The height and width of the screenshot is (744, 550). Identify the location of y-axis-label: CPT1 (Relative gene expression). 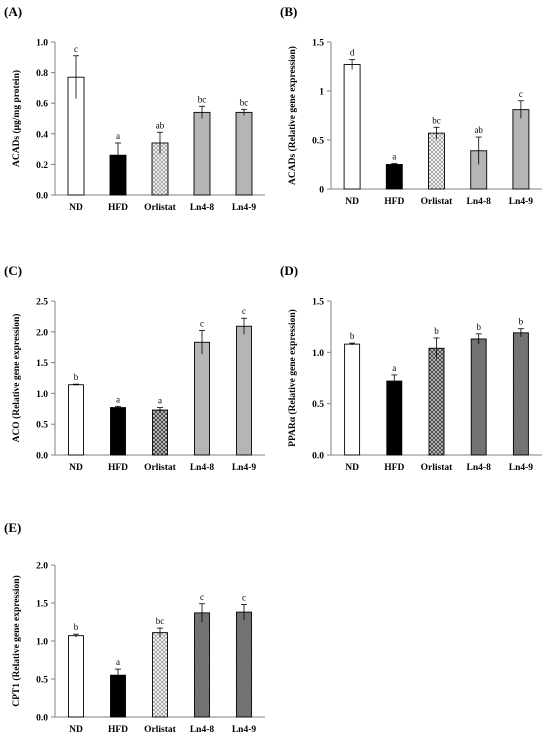
(16, 640).